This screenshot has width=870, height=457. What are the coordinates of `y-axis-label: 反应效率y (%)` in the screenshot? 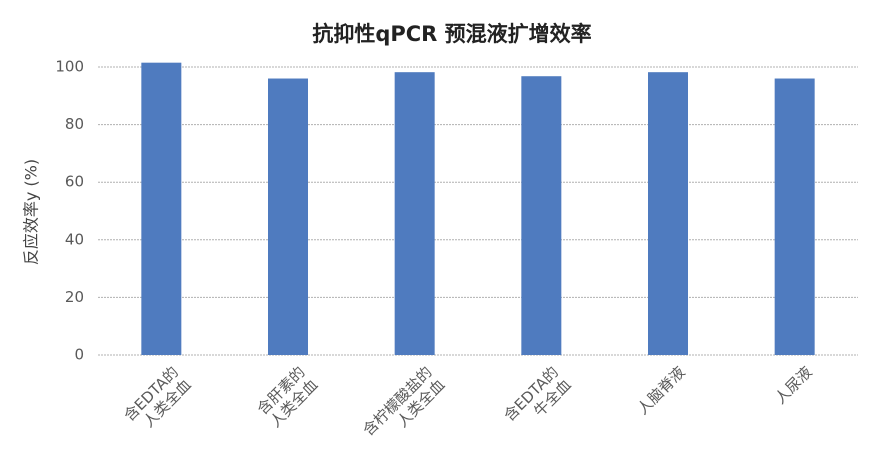 It's located at (31, 212).